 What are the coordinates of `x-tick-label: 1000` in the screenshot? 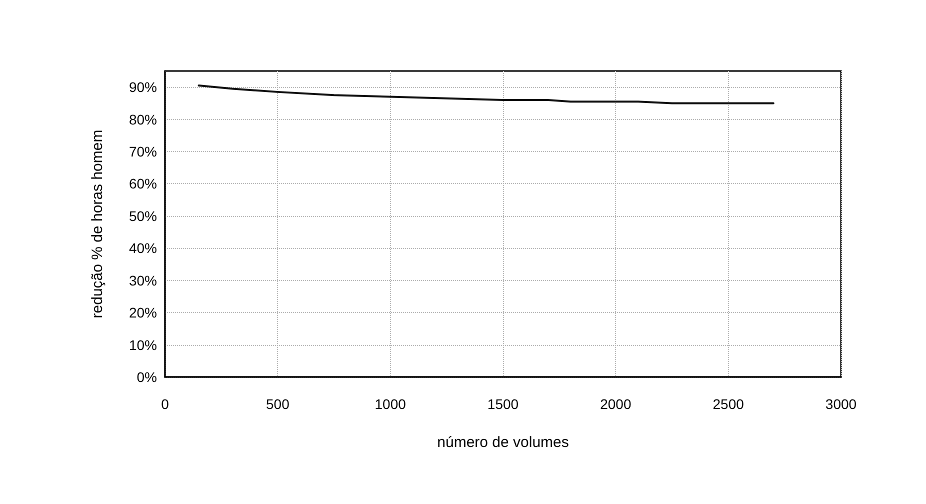 It's located at (390, 404).